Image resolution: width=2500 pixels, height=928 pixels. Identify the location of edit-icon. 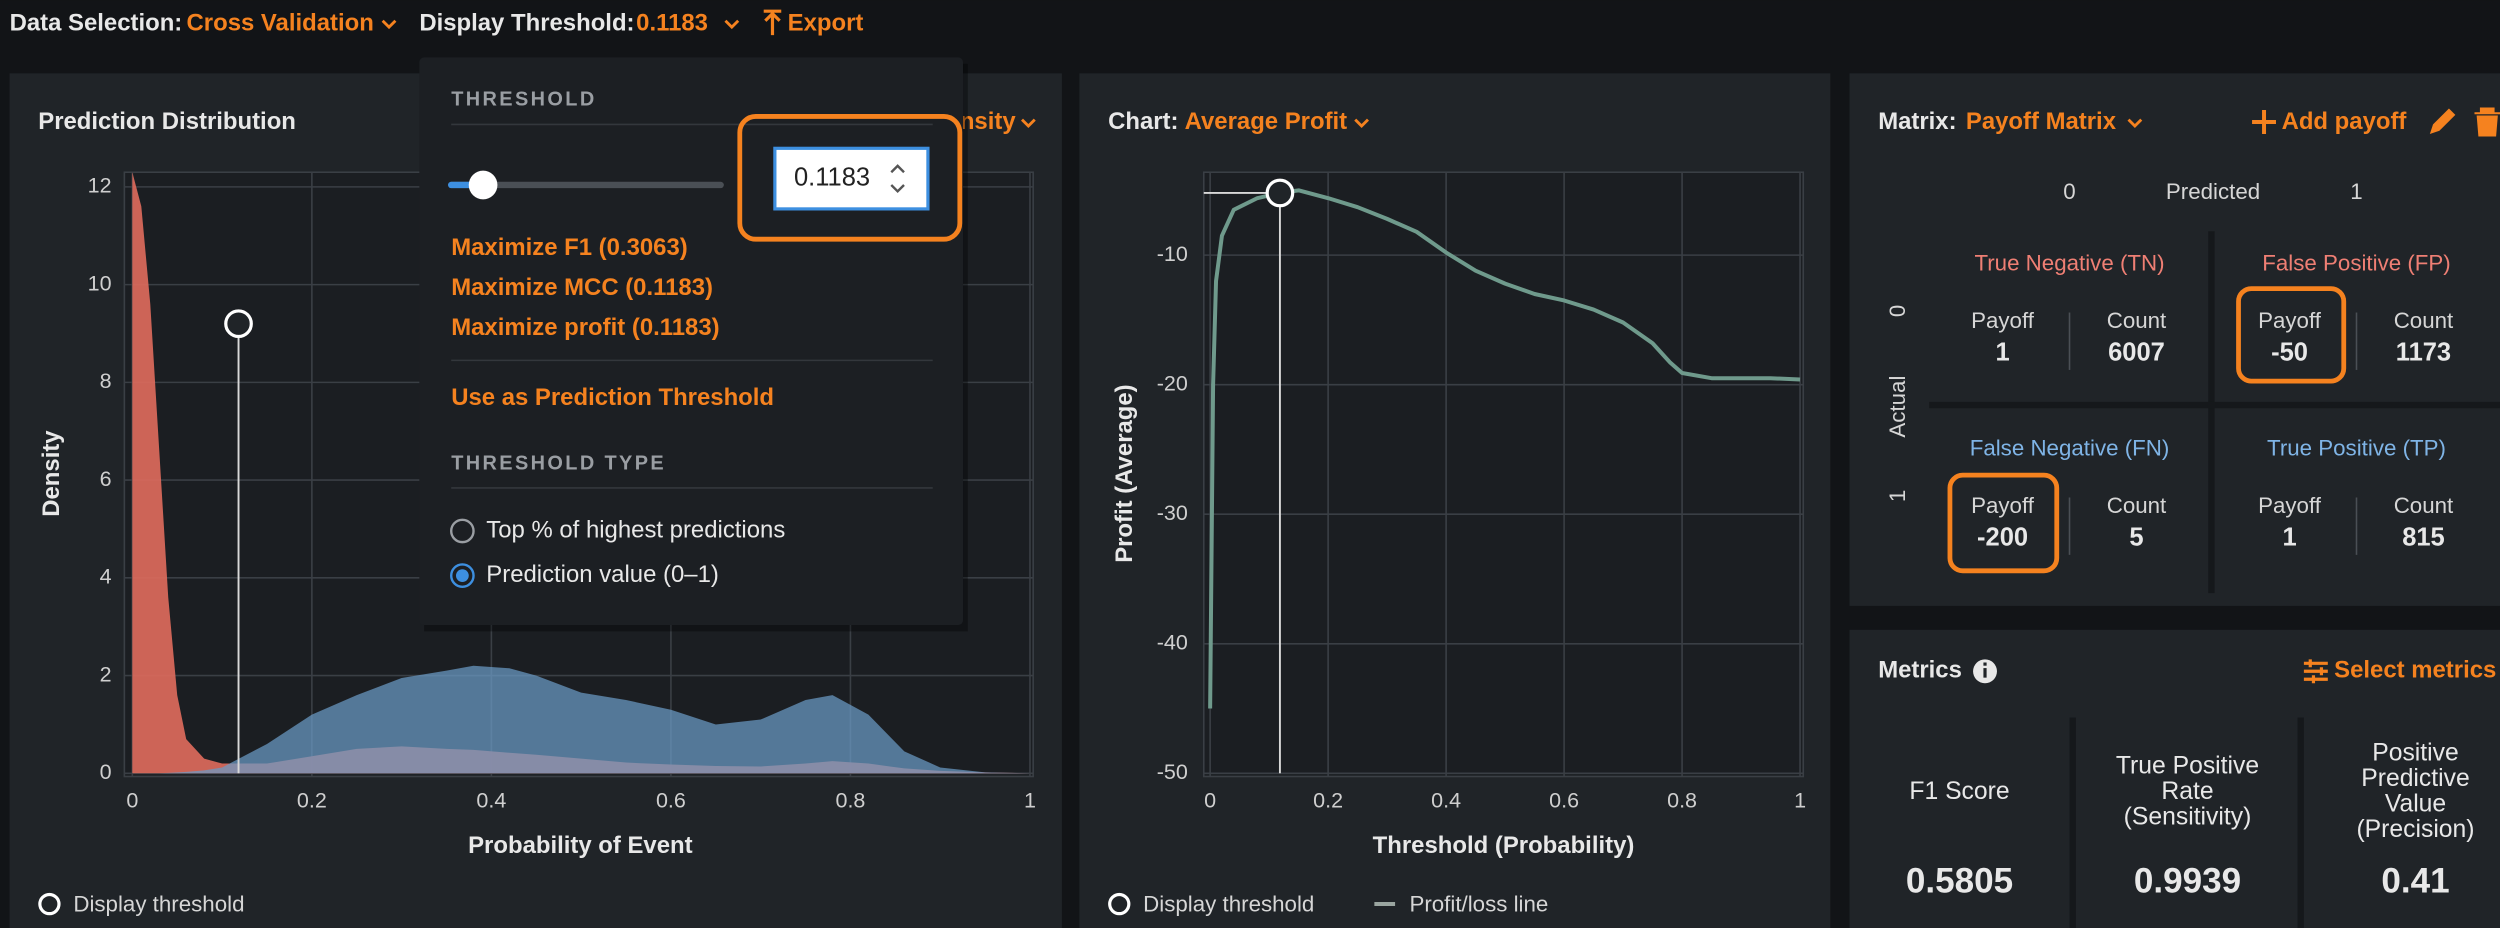
(2442, 121).